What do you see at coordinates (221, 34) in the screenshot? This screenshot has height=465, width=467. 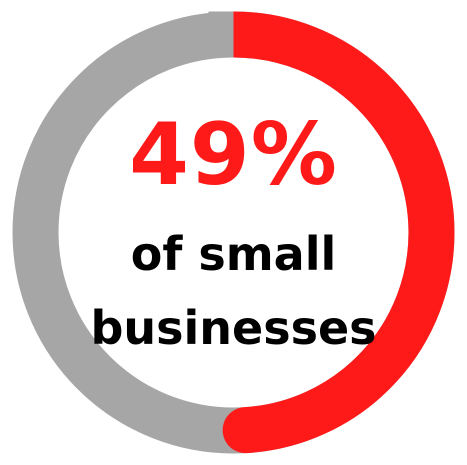 I see `donut-start-cap-cover` at bounding box center [221, 34].